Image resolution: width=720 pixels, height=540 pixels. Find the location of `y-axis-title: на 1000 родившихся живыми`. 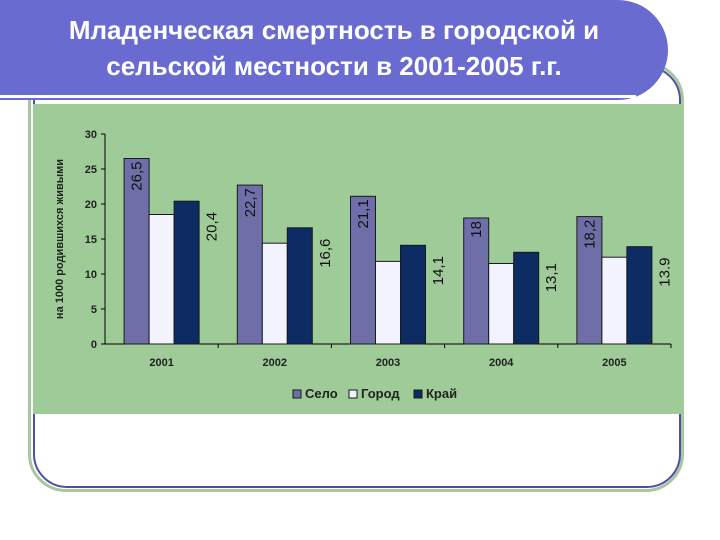

y-axis-title: на 1000 родившихся живыми is located at coordinates (60, 239).